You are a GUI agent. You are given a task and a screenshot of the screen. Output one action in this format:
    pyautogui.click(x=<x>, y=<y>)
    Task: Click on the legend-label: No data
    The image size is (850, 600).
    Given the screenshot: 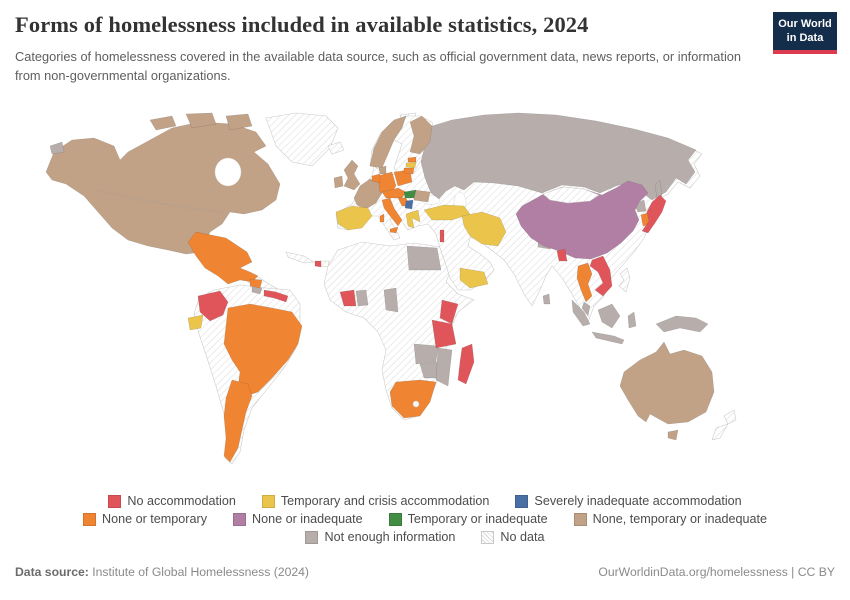 What is the action you would take?
    pyautogui.click(x=522, y=537)
    